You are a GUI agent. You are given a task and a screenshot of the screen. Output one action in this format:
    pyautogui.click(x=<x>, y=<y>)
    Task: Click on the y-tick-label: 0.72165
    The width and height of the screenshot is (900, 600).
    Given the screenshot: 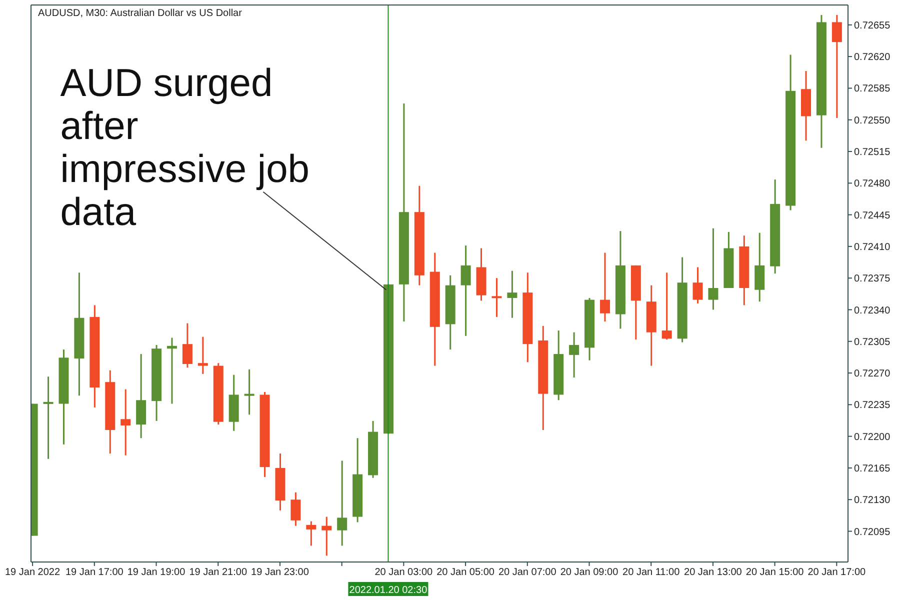 What is the action you would take?
    pyautogui.click(x=872, y=469)
    